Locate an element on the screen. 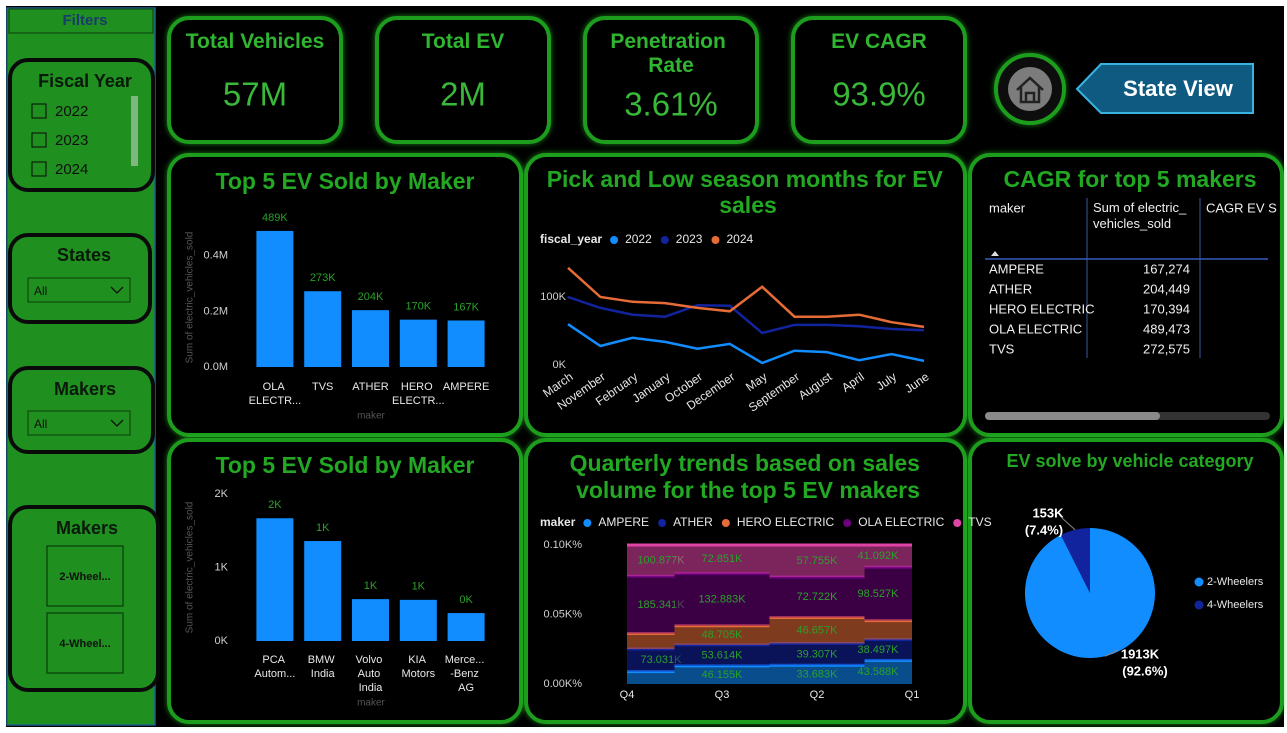 The width and height of the screenshot is (1287, 733). data-label: 98.527K is located at coordinates (879, 594).